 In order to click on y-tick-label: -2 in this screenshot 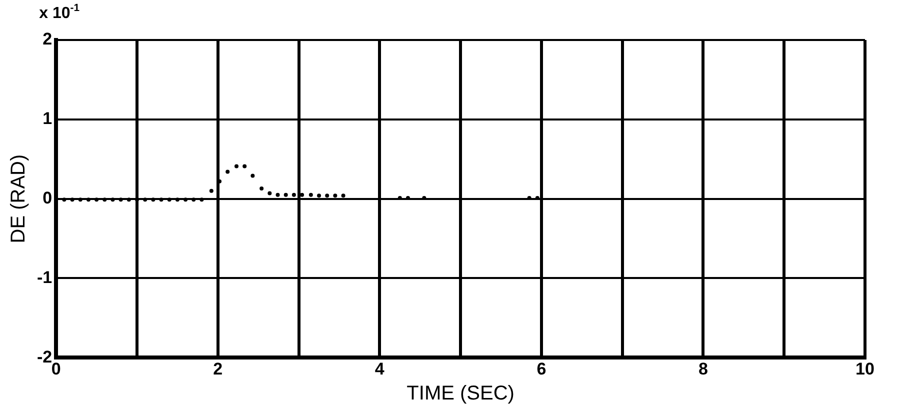, I will do `click(44, 356)`.